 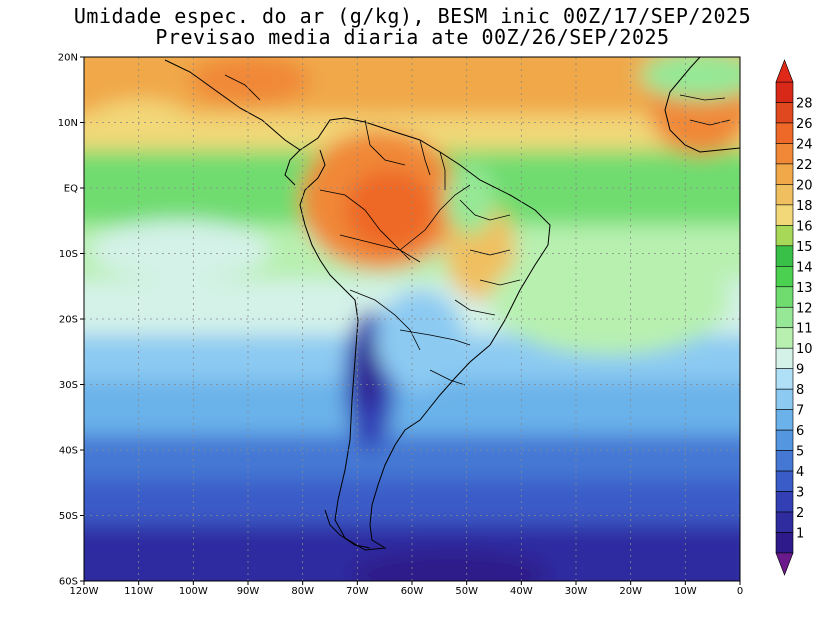 What do you see at coordinates (68, 451) in the screenshot?
I see `lat-label: 40S` at bounding box center [68, 451].